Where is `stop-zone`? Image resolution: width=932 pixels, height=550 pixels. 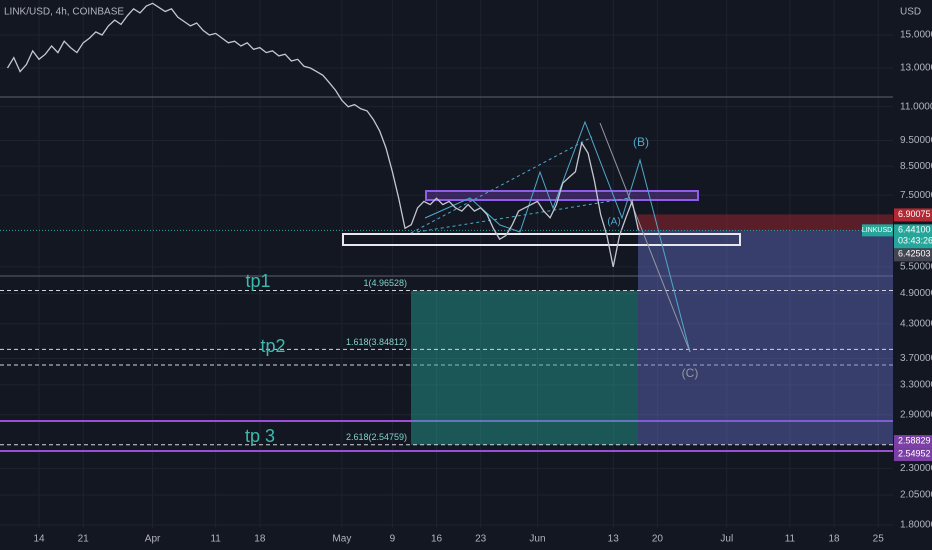
stop-zone is located at coordinates (765, 222).